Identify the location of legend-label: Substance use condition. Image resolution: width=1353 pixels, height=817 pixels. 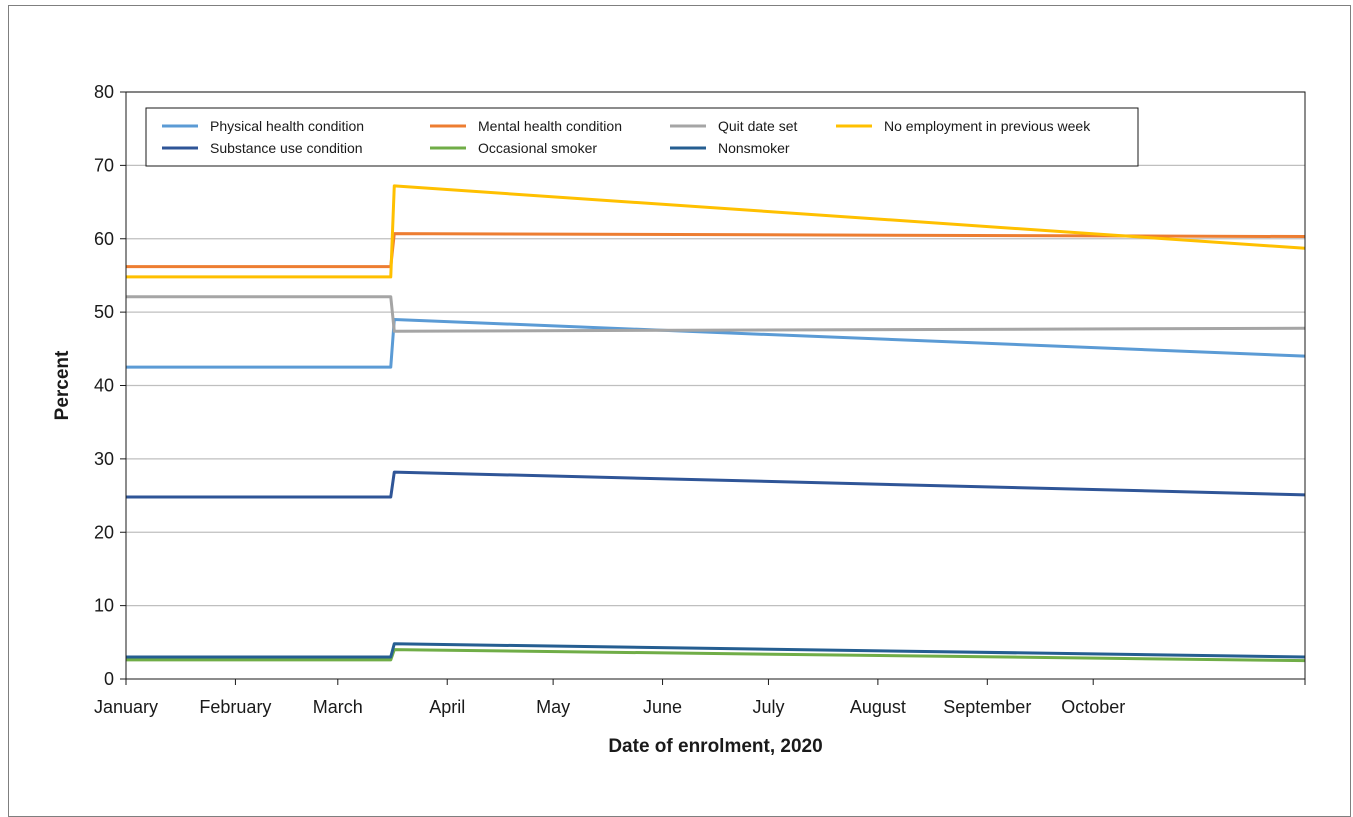
(286, 148).